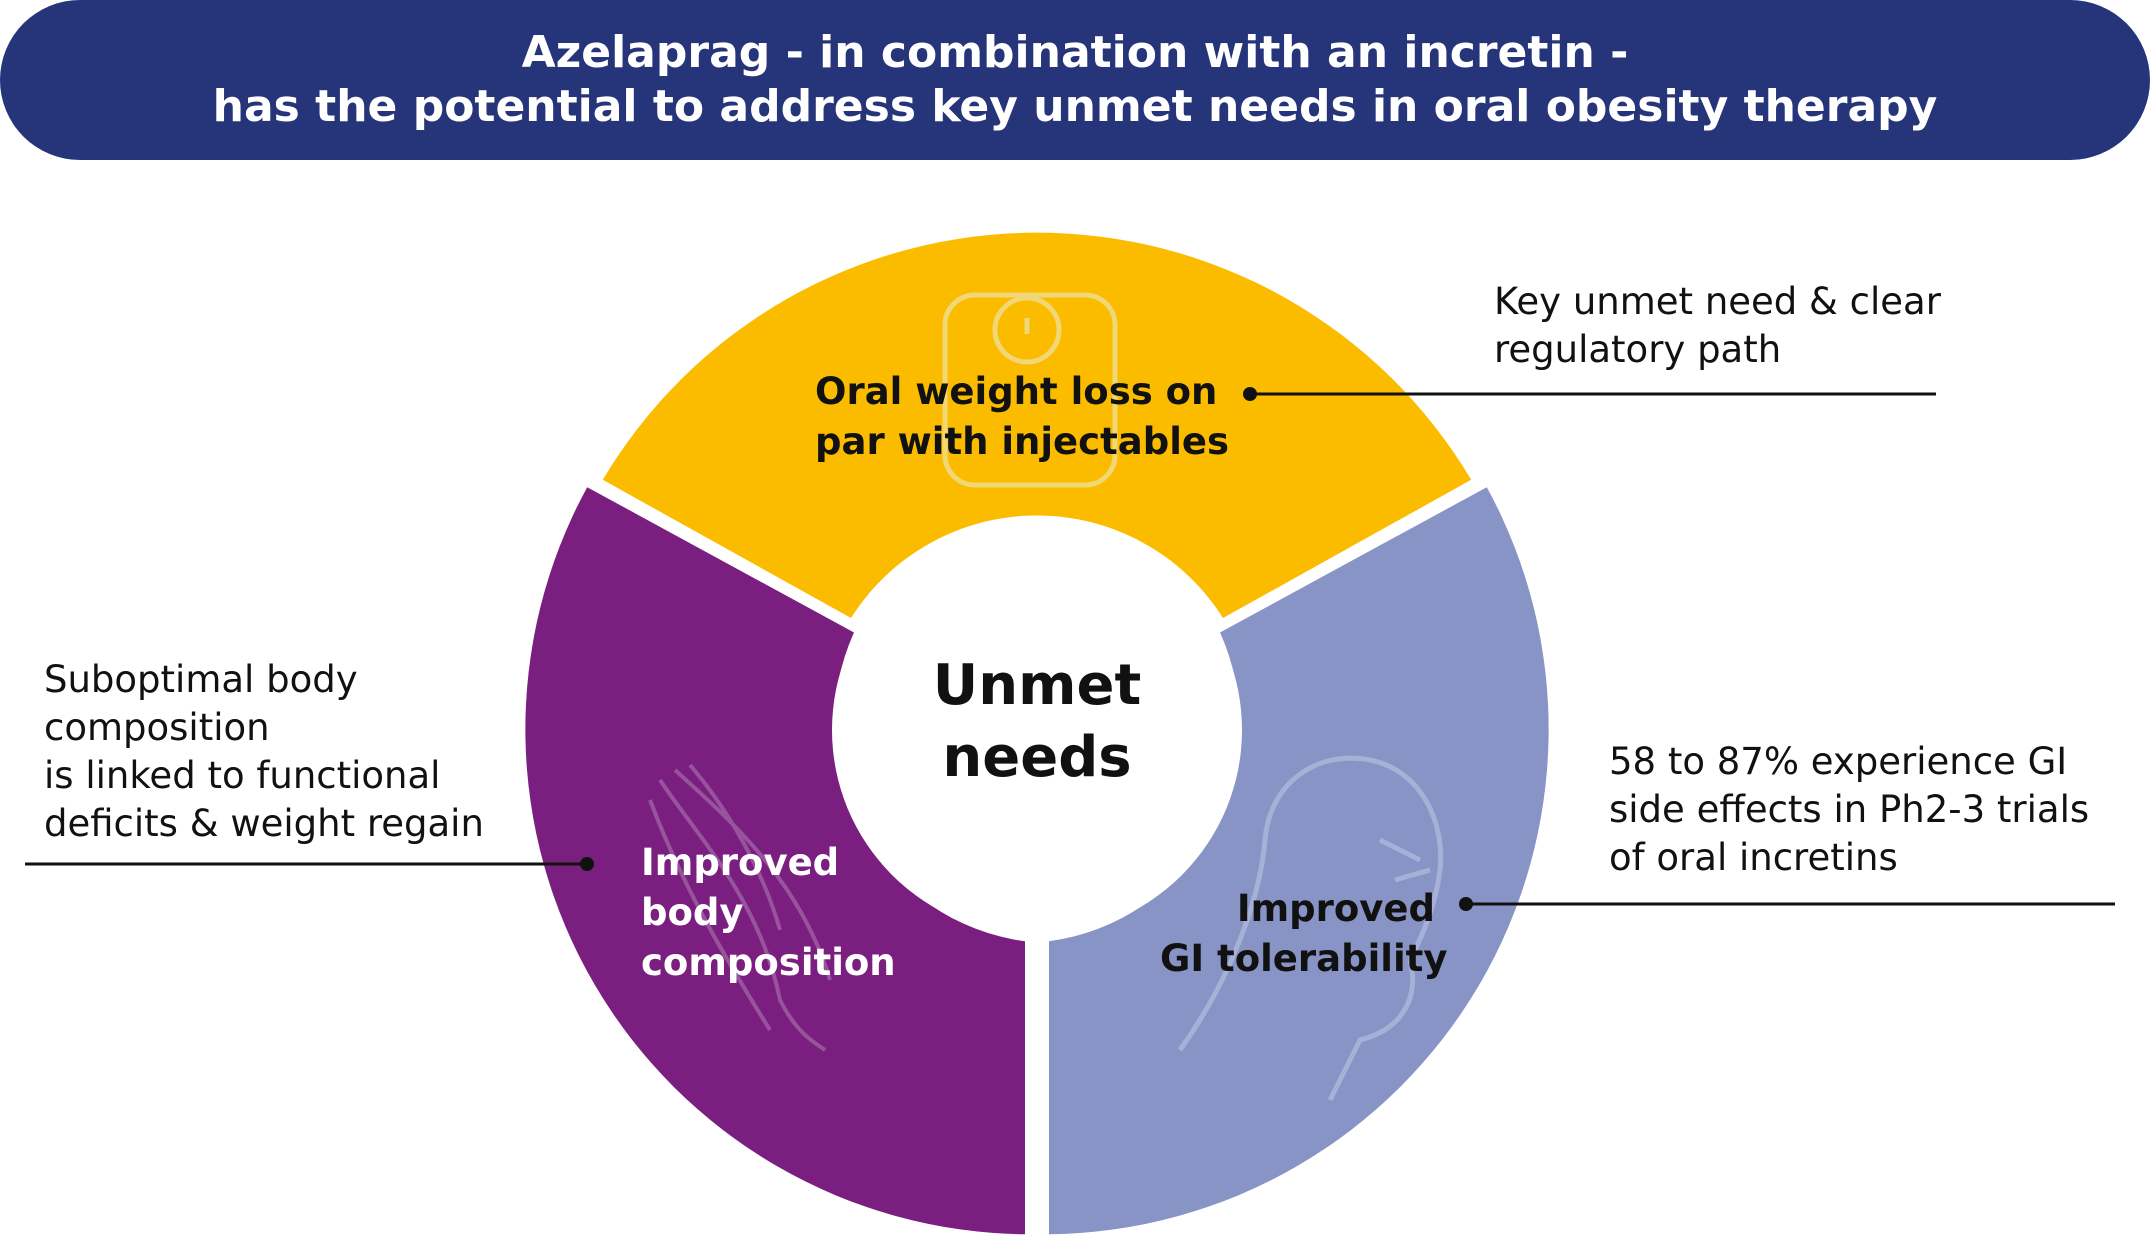  I want to click on nausea-head-icon, so click(1310, 928).